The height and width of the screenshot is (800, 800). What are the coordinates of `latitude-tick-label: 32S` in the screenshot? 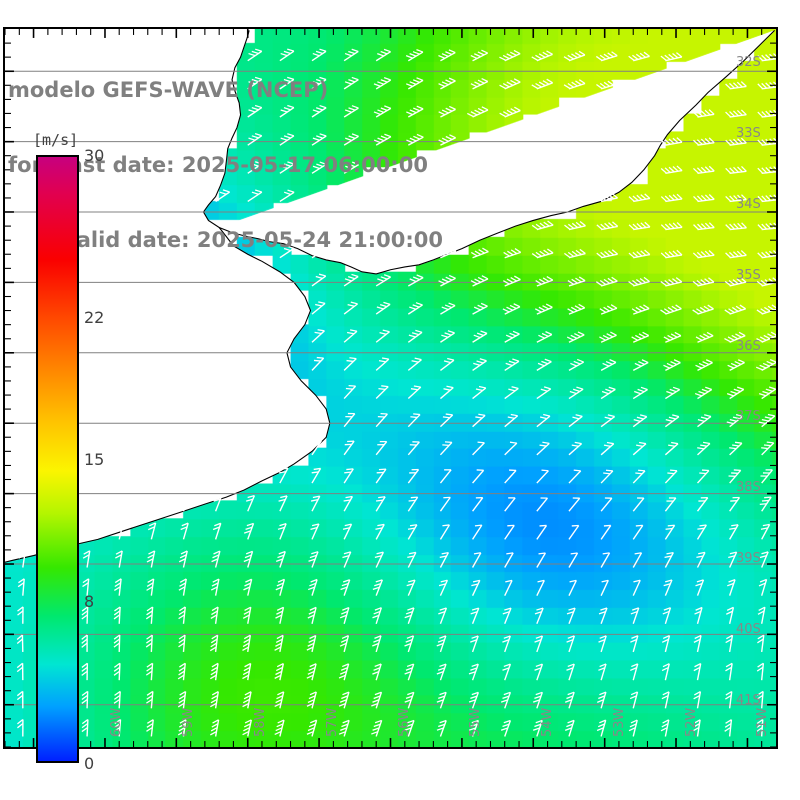 It's located at (748, 63).